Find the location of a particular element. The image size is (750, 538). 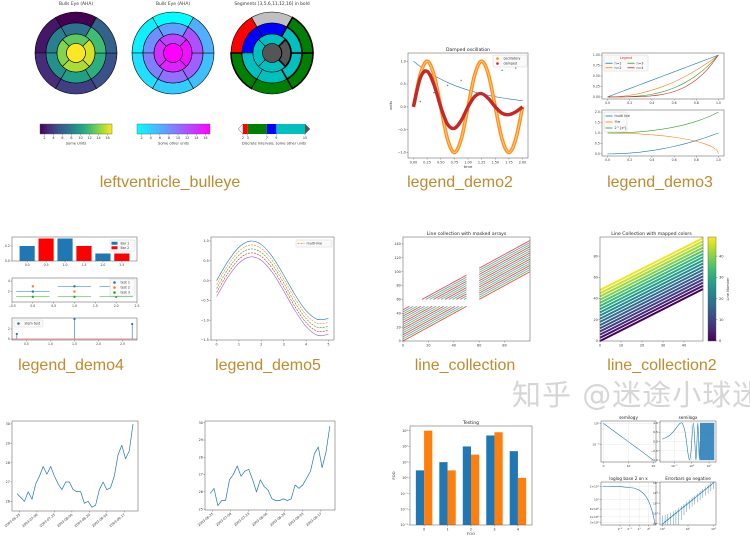

caption-legend-demo4: legend_demo4 is located at coordinates (71, 365).